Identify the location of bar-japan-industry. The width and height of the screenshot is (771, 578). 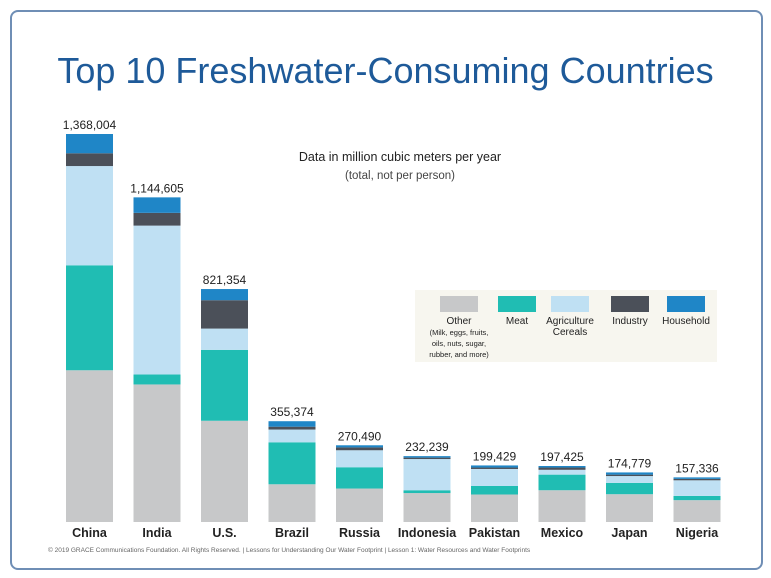
(629, 475).